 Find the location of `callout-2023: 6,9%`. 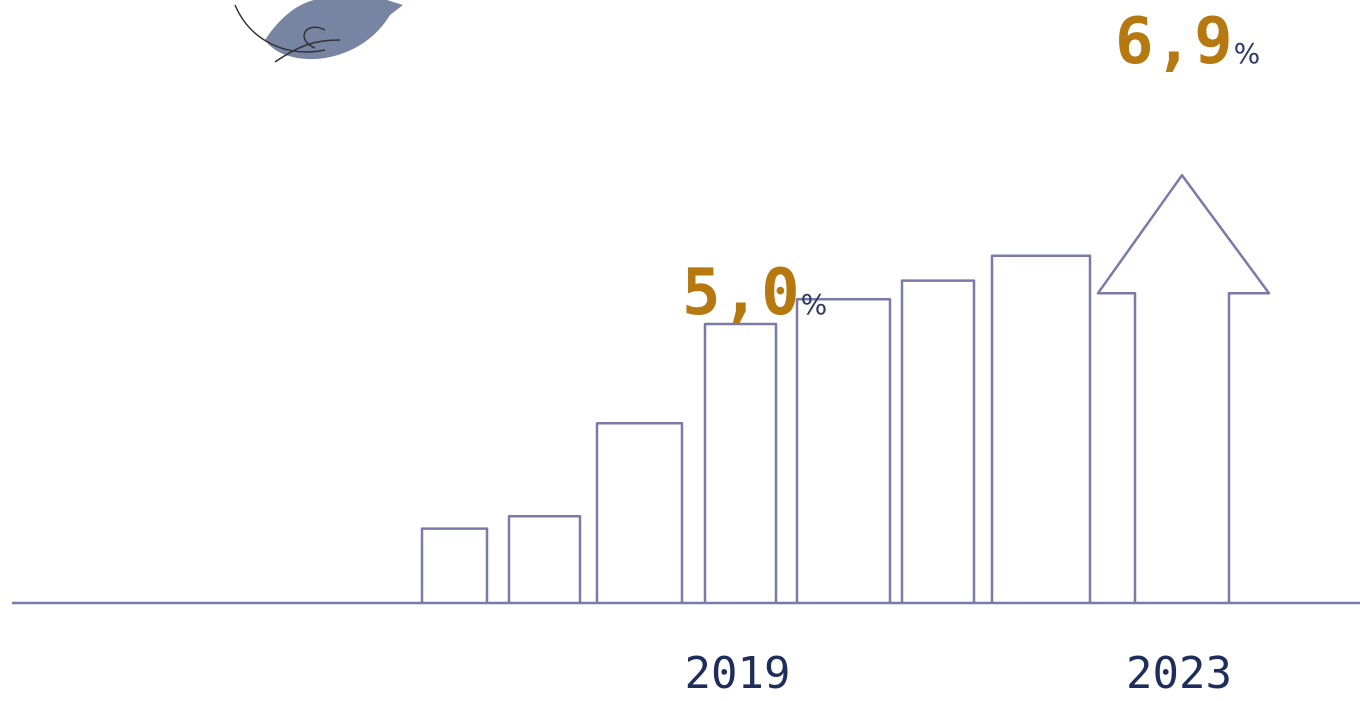

callout-2023: 6,9% is located at coordinates (1187, 42).